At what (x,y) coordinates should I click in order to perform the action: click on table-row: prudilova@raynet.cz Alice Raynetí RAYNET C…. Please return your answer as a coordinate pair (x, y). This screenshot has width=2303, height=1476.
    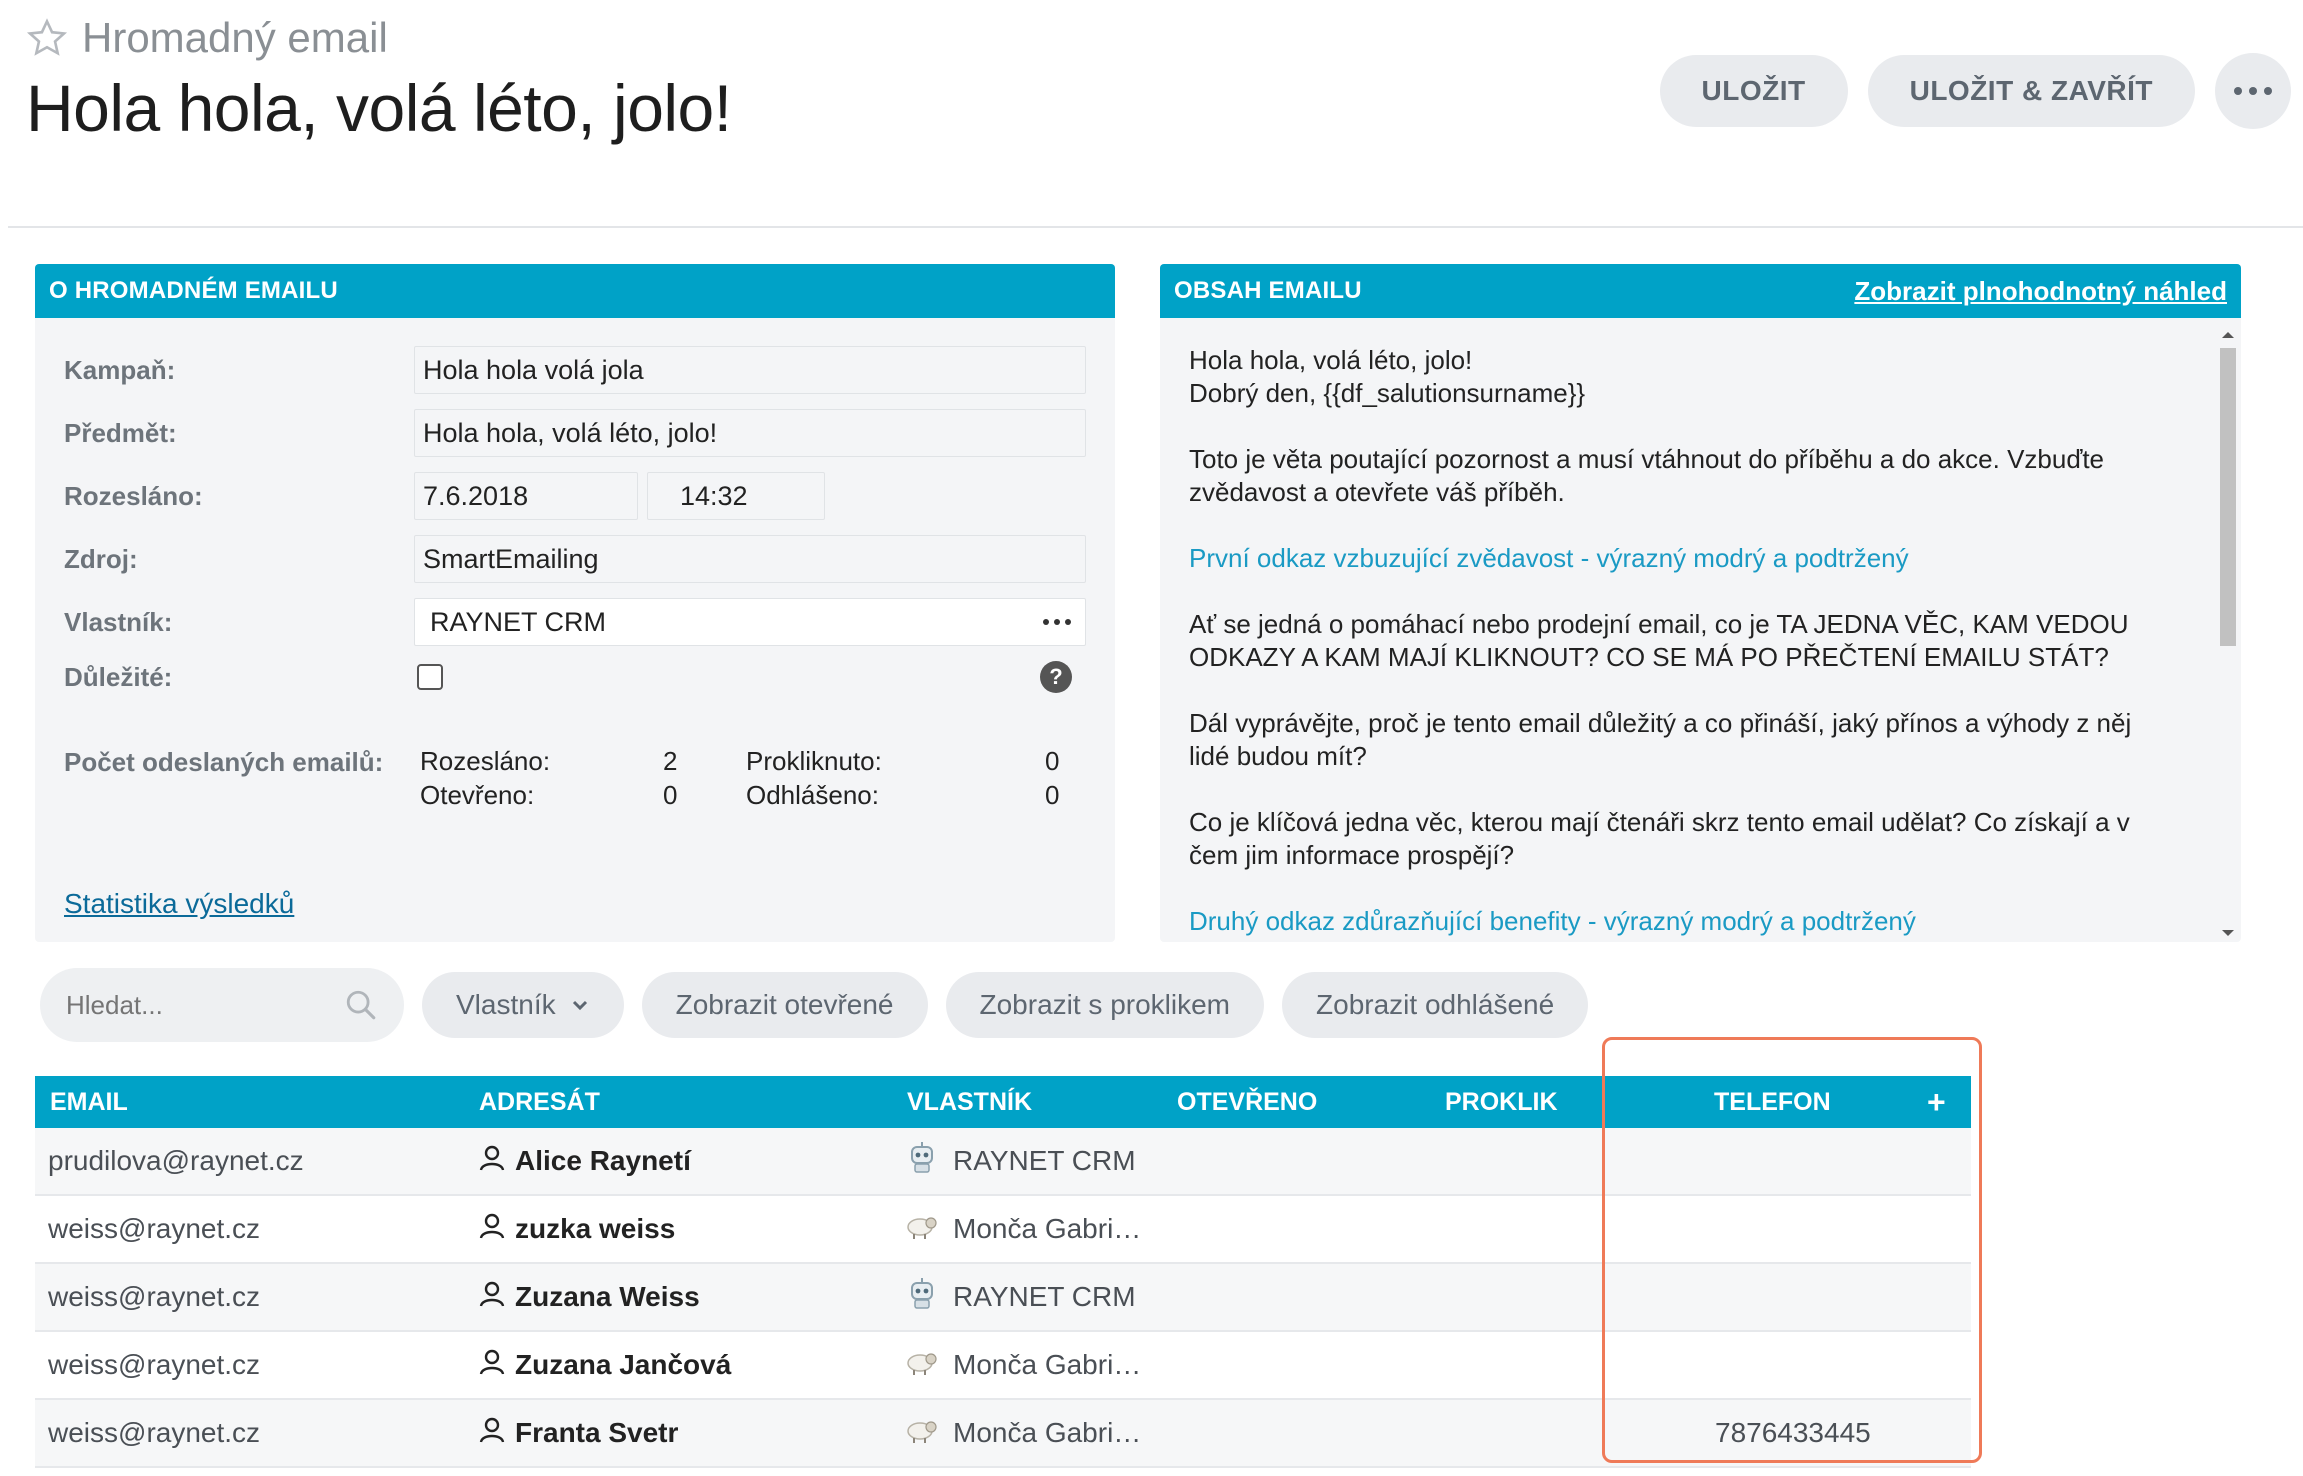
    Looking at the image, I should click on (1003, 1162).